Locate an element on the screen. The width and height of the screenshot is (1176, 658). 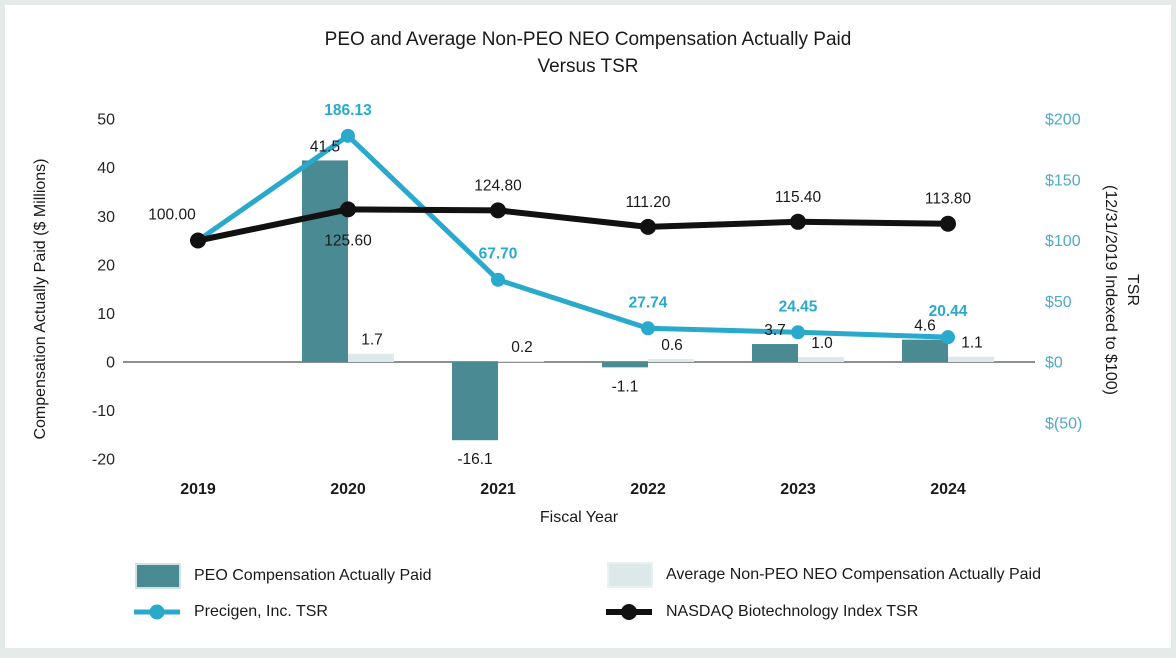
nasdaq-line-marker-icon is located at coordinates (629, 612).